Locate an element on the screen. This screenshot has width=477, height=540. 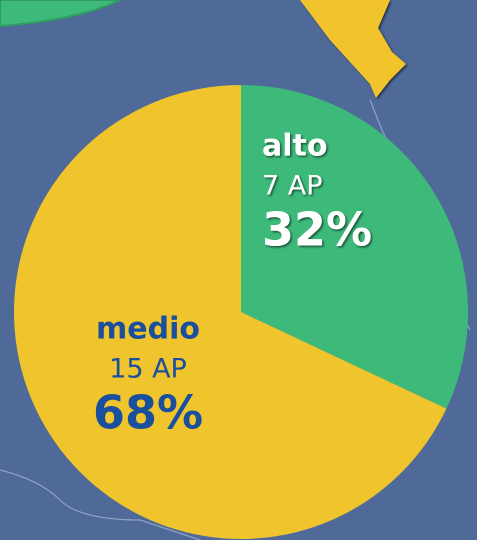
count-label: 7 AP is located at coordinates (292, 186).